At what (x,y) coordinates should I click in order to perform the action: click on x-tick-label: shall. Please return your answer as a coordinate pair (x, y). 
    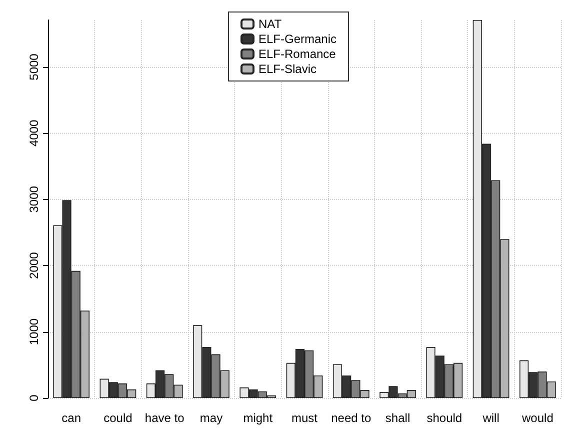
    Looking at the image, I should click on (397, 418).